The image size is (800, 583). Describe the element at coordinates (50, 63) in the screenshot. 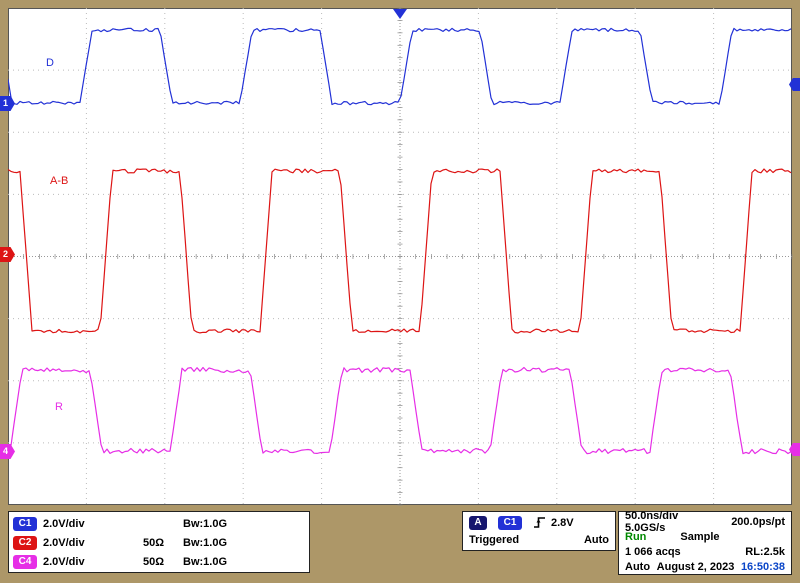

I see `trace-label-c1: D` at that location.